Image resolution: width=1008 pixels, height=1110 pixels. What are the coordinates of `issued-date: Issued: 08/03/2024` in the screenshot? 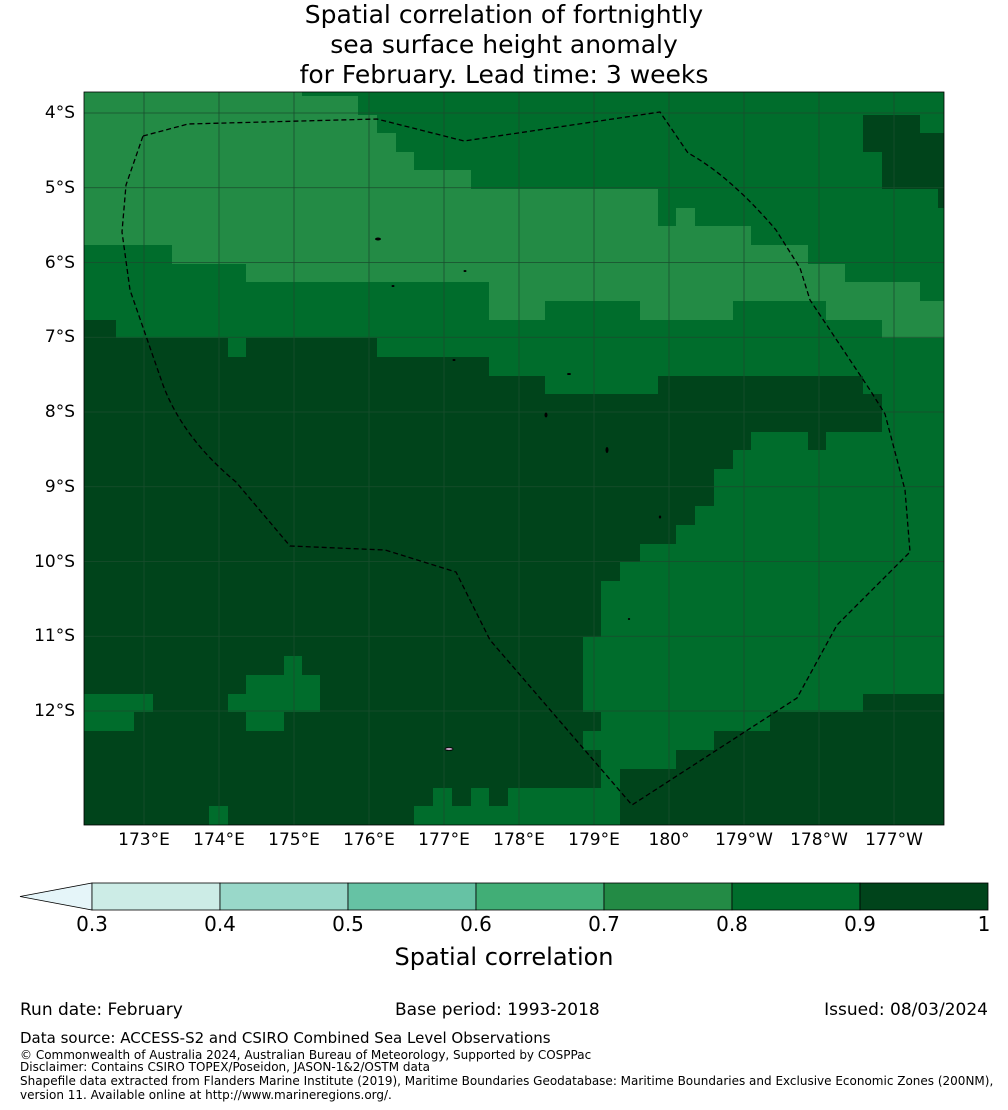 It's located at (906, 1010).